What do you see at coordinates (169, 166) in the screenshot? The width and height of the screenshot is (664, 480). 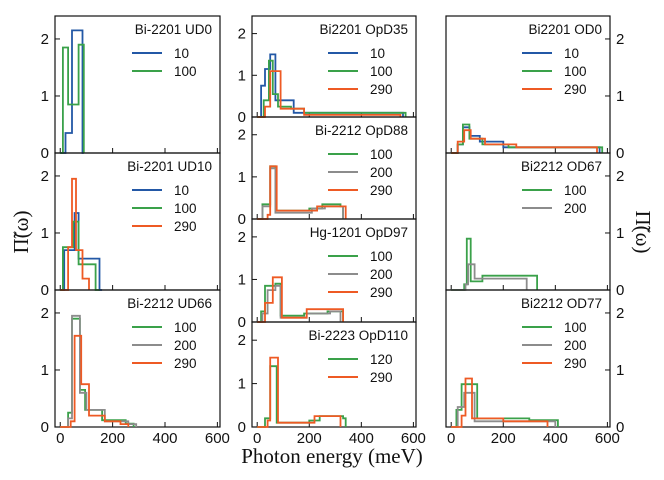 I see `panel-title: Bi-2201 UD10` at bounding box center [169, 166].